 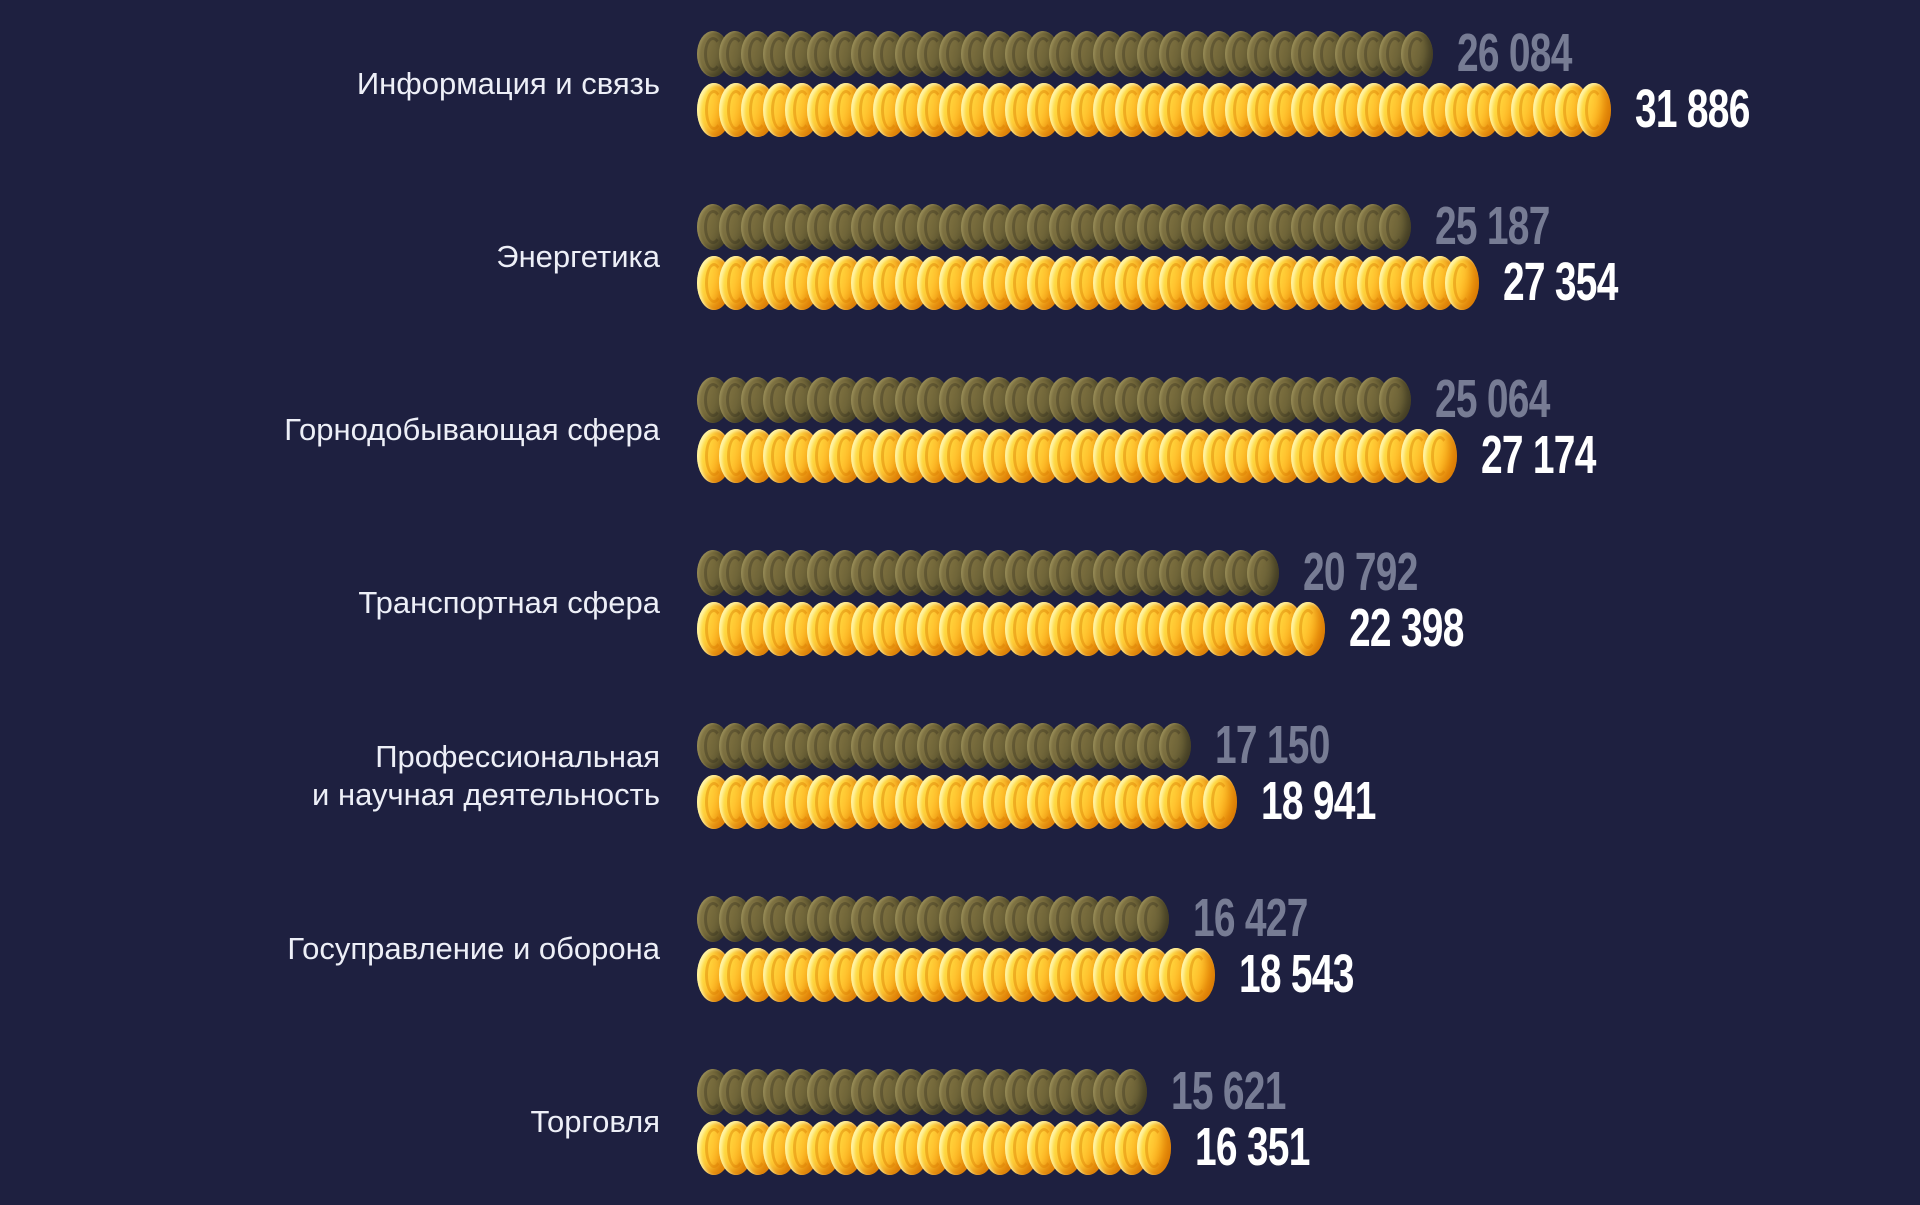 What do you see at coordinates (1560, 281) in the screenshot?
I see `value-primary: 27 354` at bounding box center [1560, 281].